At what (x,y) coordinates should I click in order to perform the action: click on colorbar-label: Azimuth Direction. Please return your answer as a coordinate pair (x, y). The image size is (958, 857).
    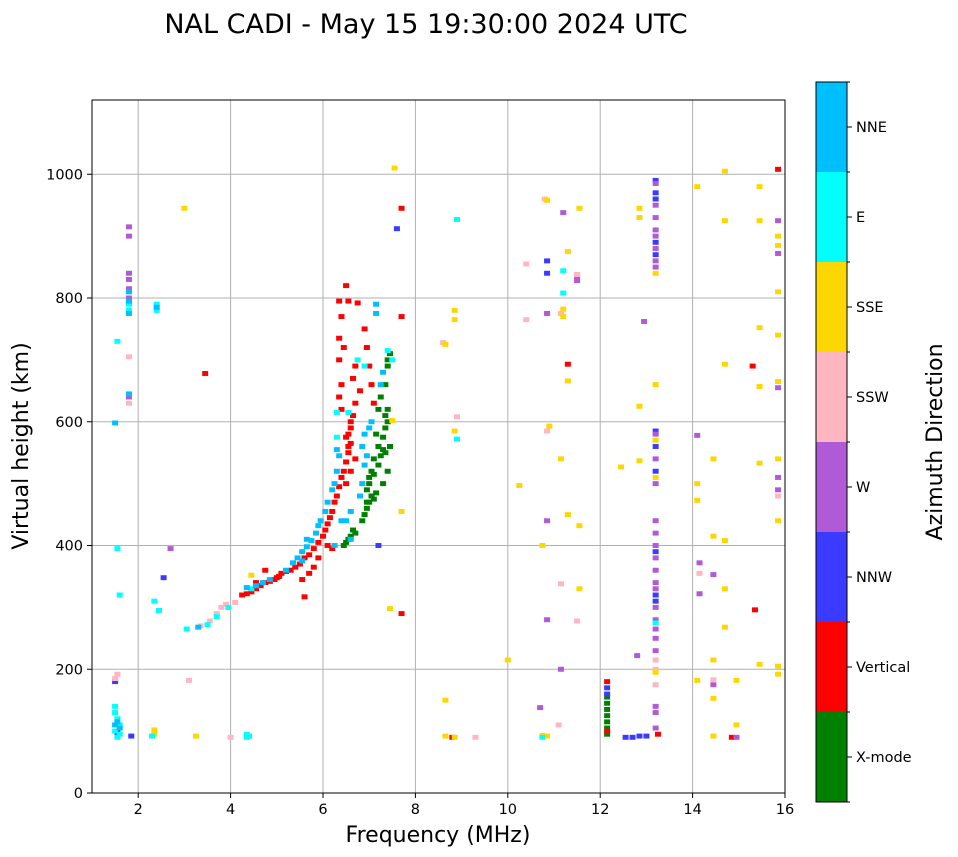
    Looking at the image, I should click on (935, 441).